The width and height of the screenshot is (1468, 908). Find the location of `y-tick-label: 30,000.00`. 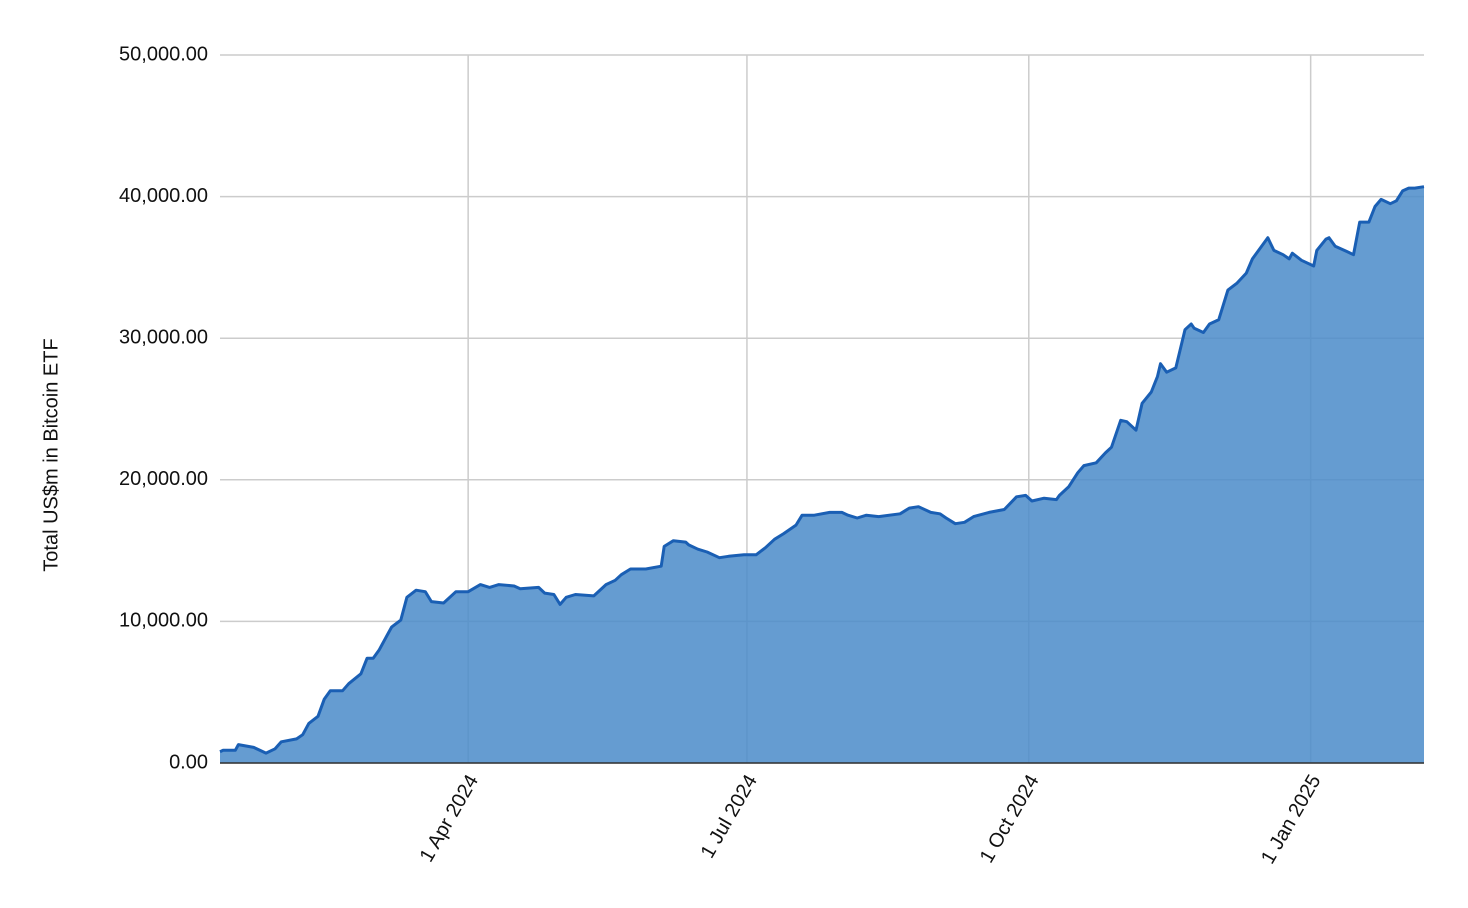

y-tick-label: 30,000.00 is located at coordinates (163, 337).